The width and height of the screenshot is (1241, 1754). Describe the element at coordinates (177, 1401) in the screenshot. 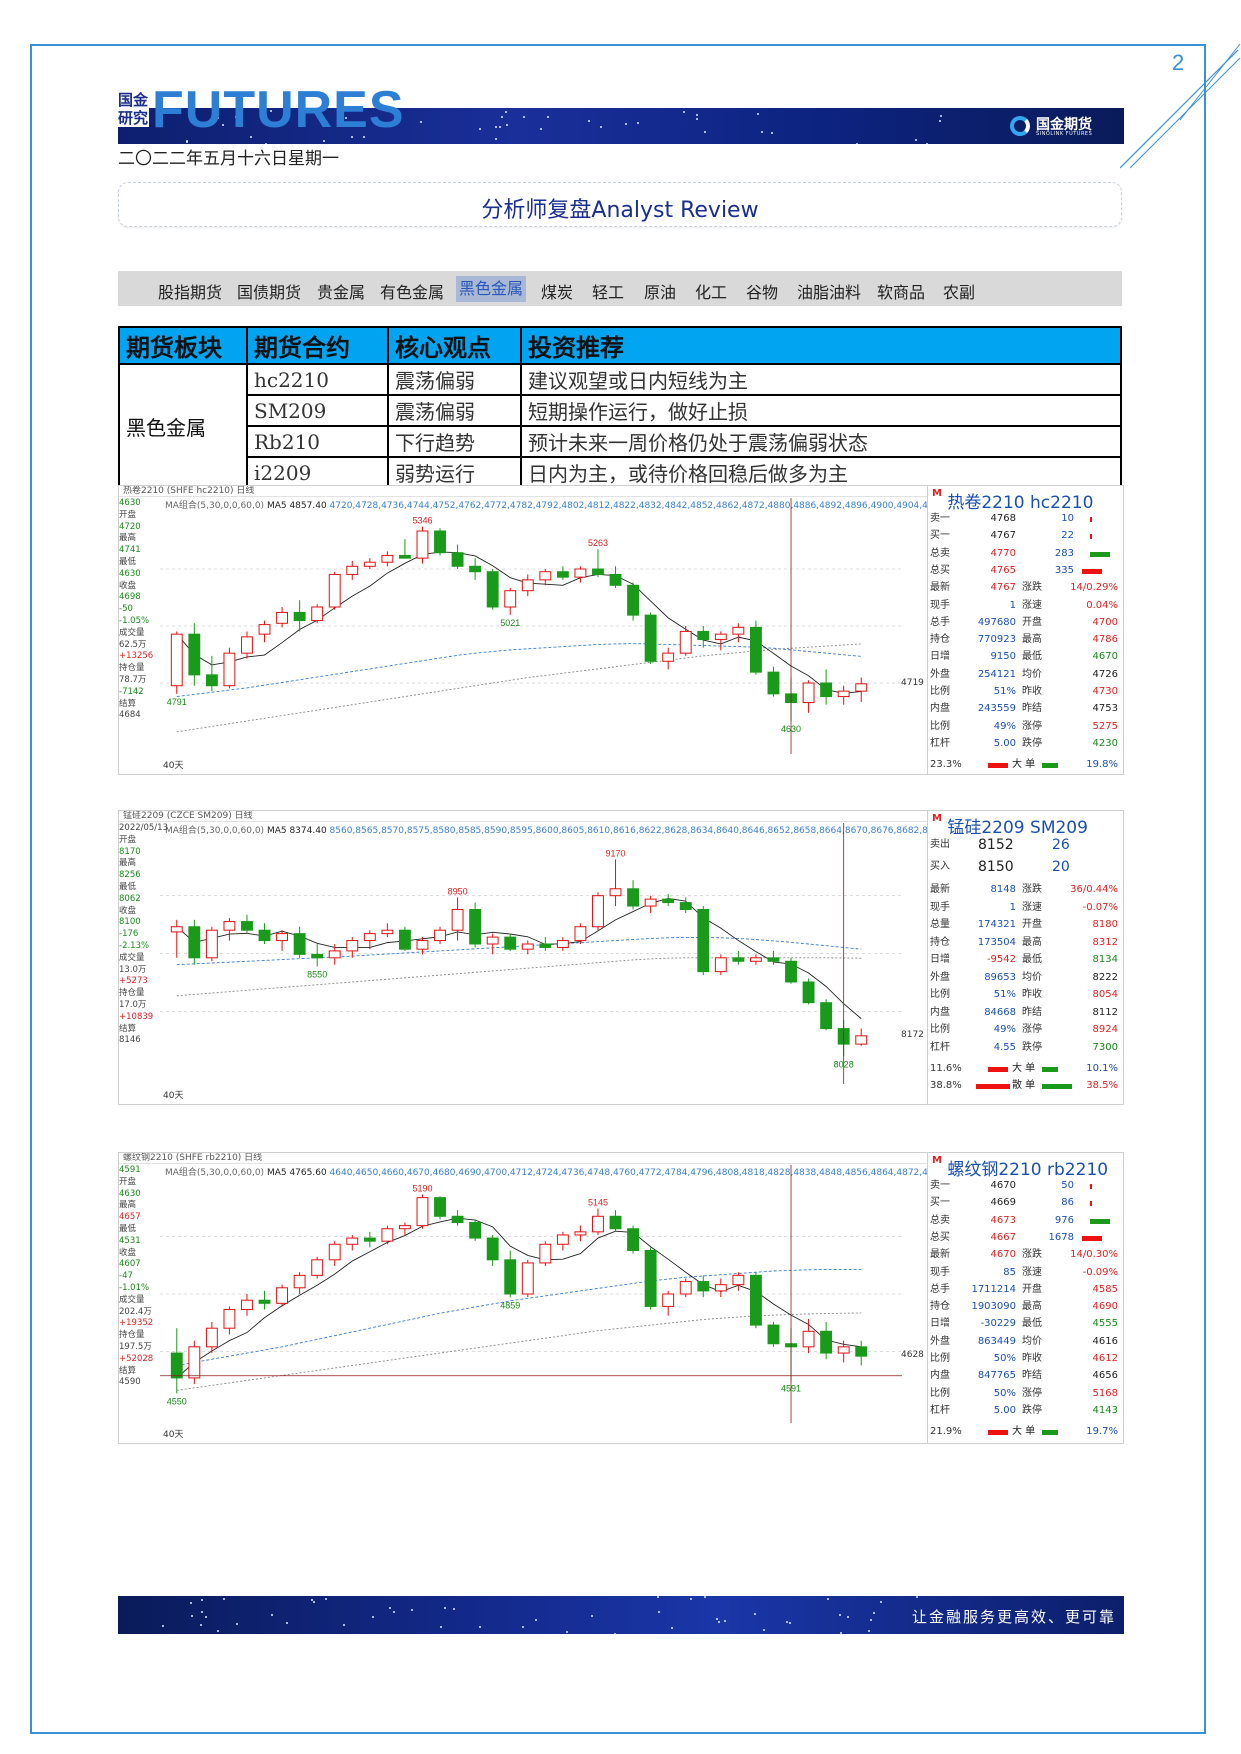

I see `price-label: 4550` at that location.